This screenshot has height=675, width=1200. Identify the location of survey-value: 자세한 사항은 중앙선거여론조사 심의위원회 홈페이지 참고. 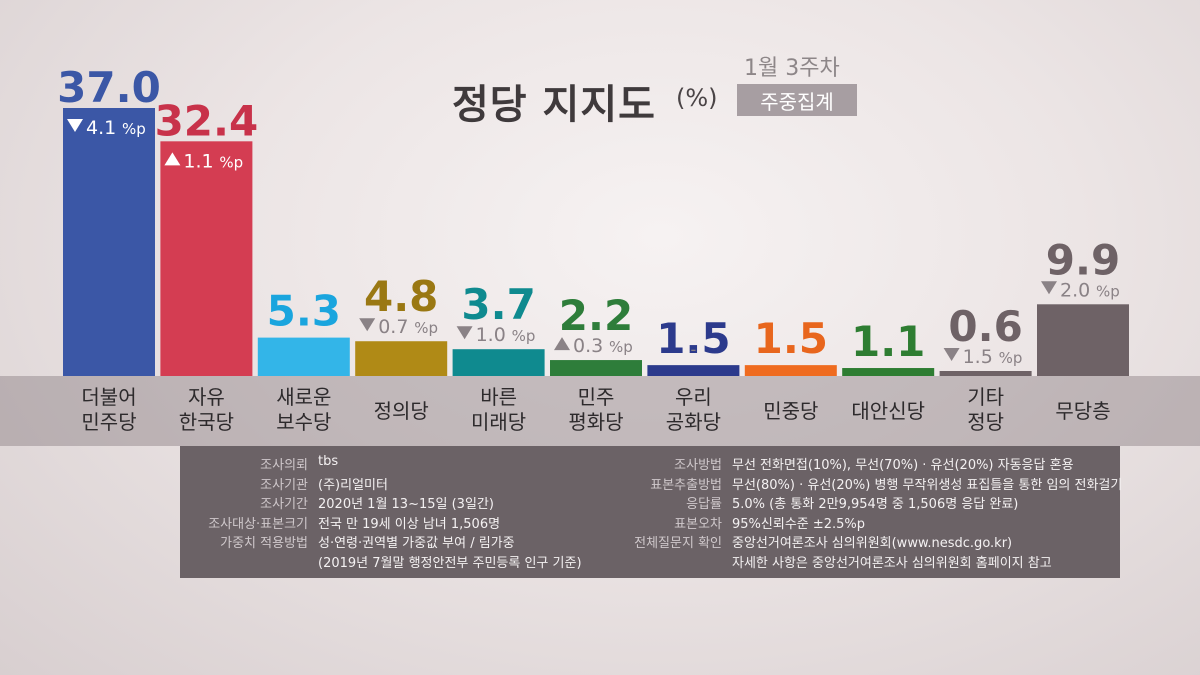
(892, 563).